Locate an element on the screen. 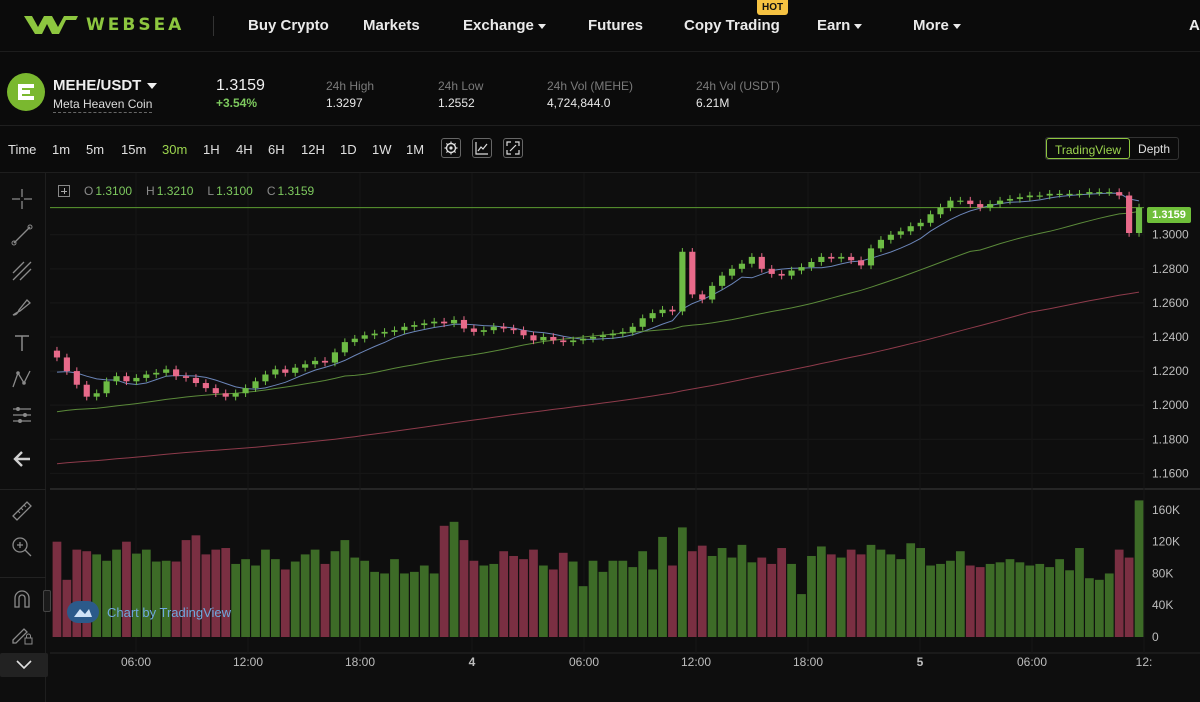  nav-overflow: A is located at coordinates (1194, 25).